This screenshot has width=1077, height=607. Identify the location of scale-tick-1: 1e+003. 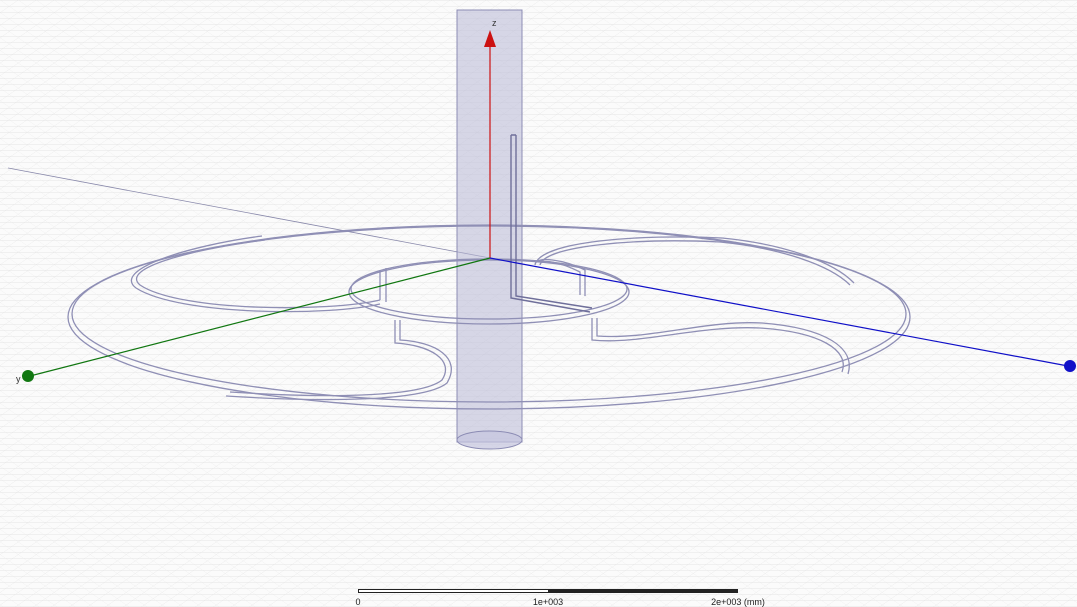
(548, 602).